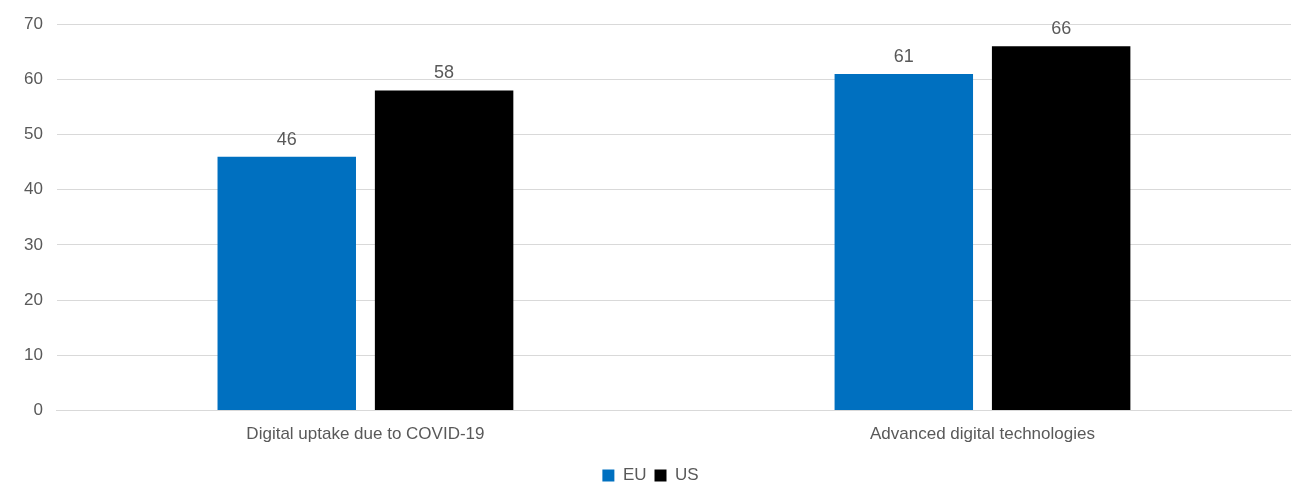  What do you see at coordinates (286, 138) in the screenshot?
I see `data-label: 46` at bounding box center [286, 138].